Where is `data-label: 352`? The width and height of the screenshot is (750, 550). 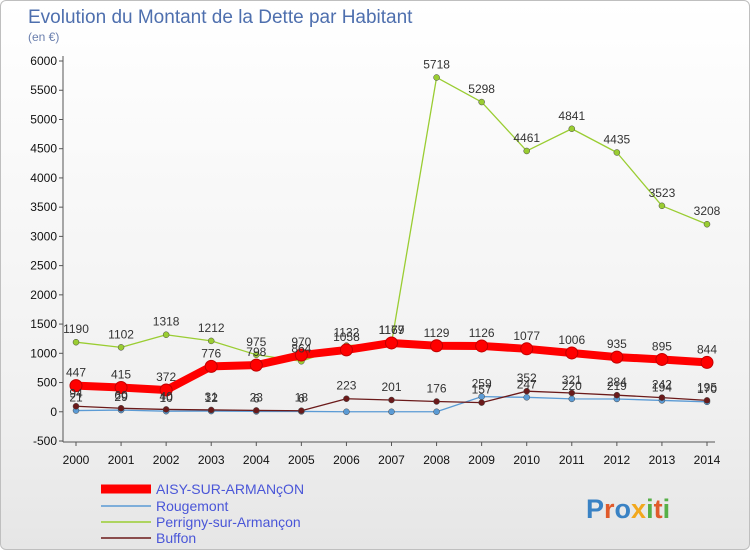
data-label: 352 is located at coordinates (527, 378).